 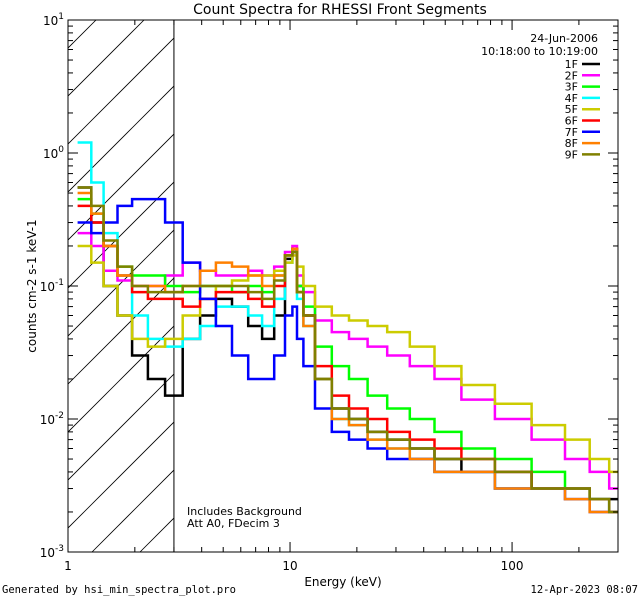 What do you see at coordinates (571, 75) in the screenshot?
I see `legend-label-2F: 2F` at bounding box center [571, 75].